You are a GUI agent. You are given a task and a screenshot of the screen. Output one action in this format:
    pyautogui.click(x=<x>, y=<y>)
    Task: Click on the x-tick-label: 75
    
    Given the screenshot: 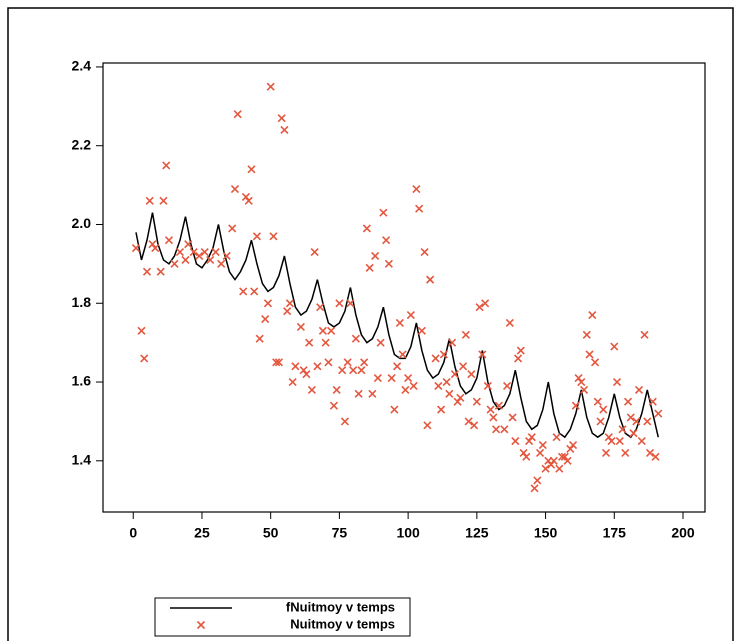 What is the action you would take?
    pyautogui.click(x=340, y=533)
    